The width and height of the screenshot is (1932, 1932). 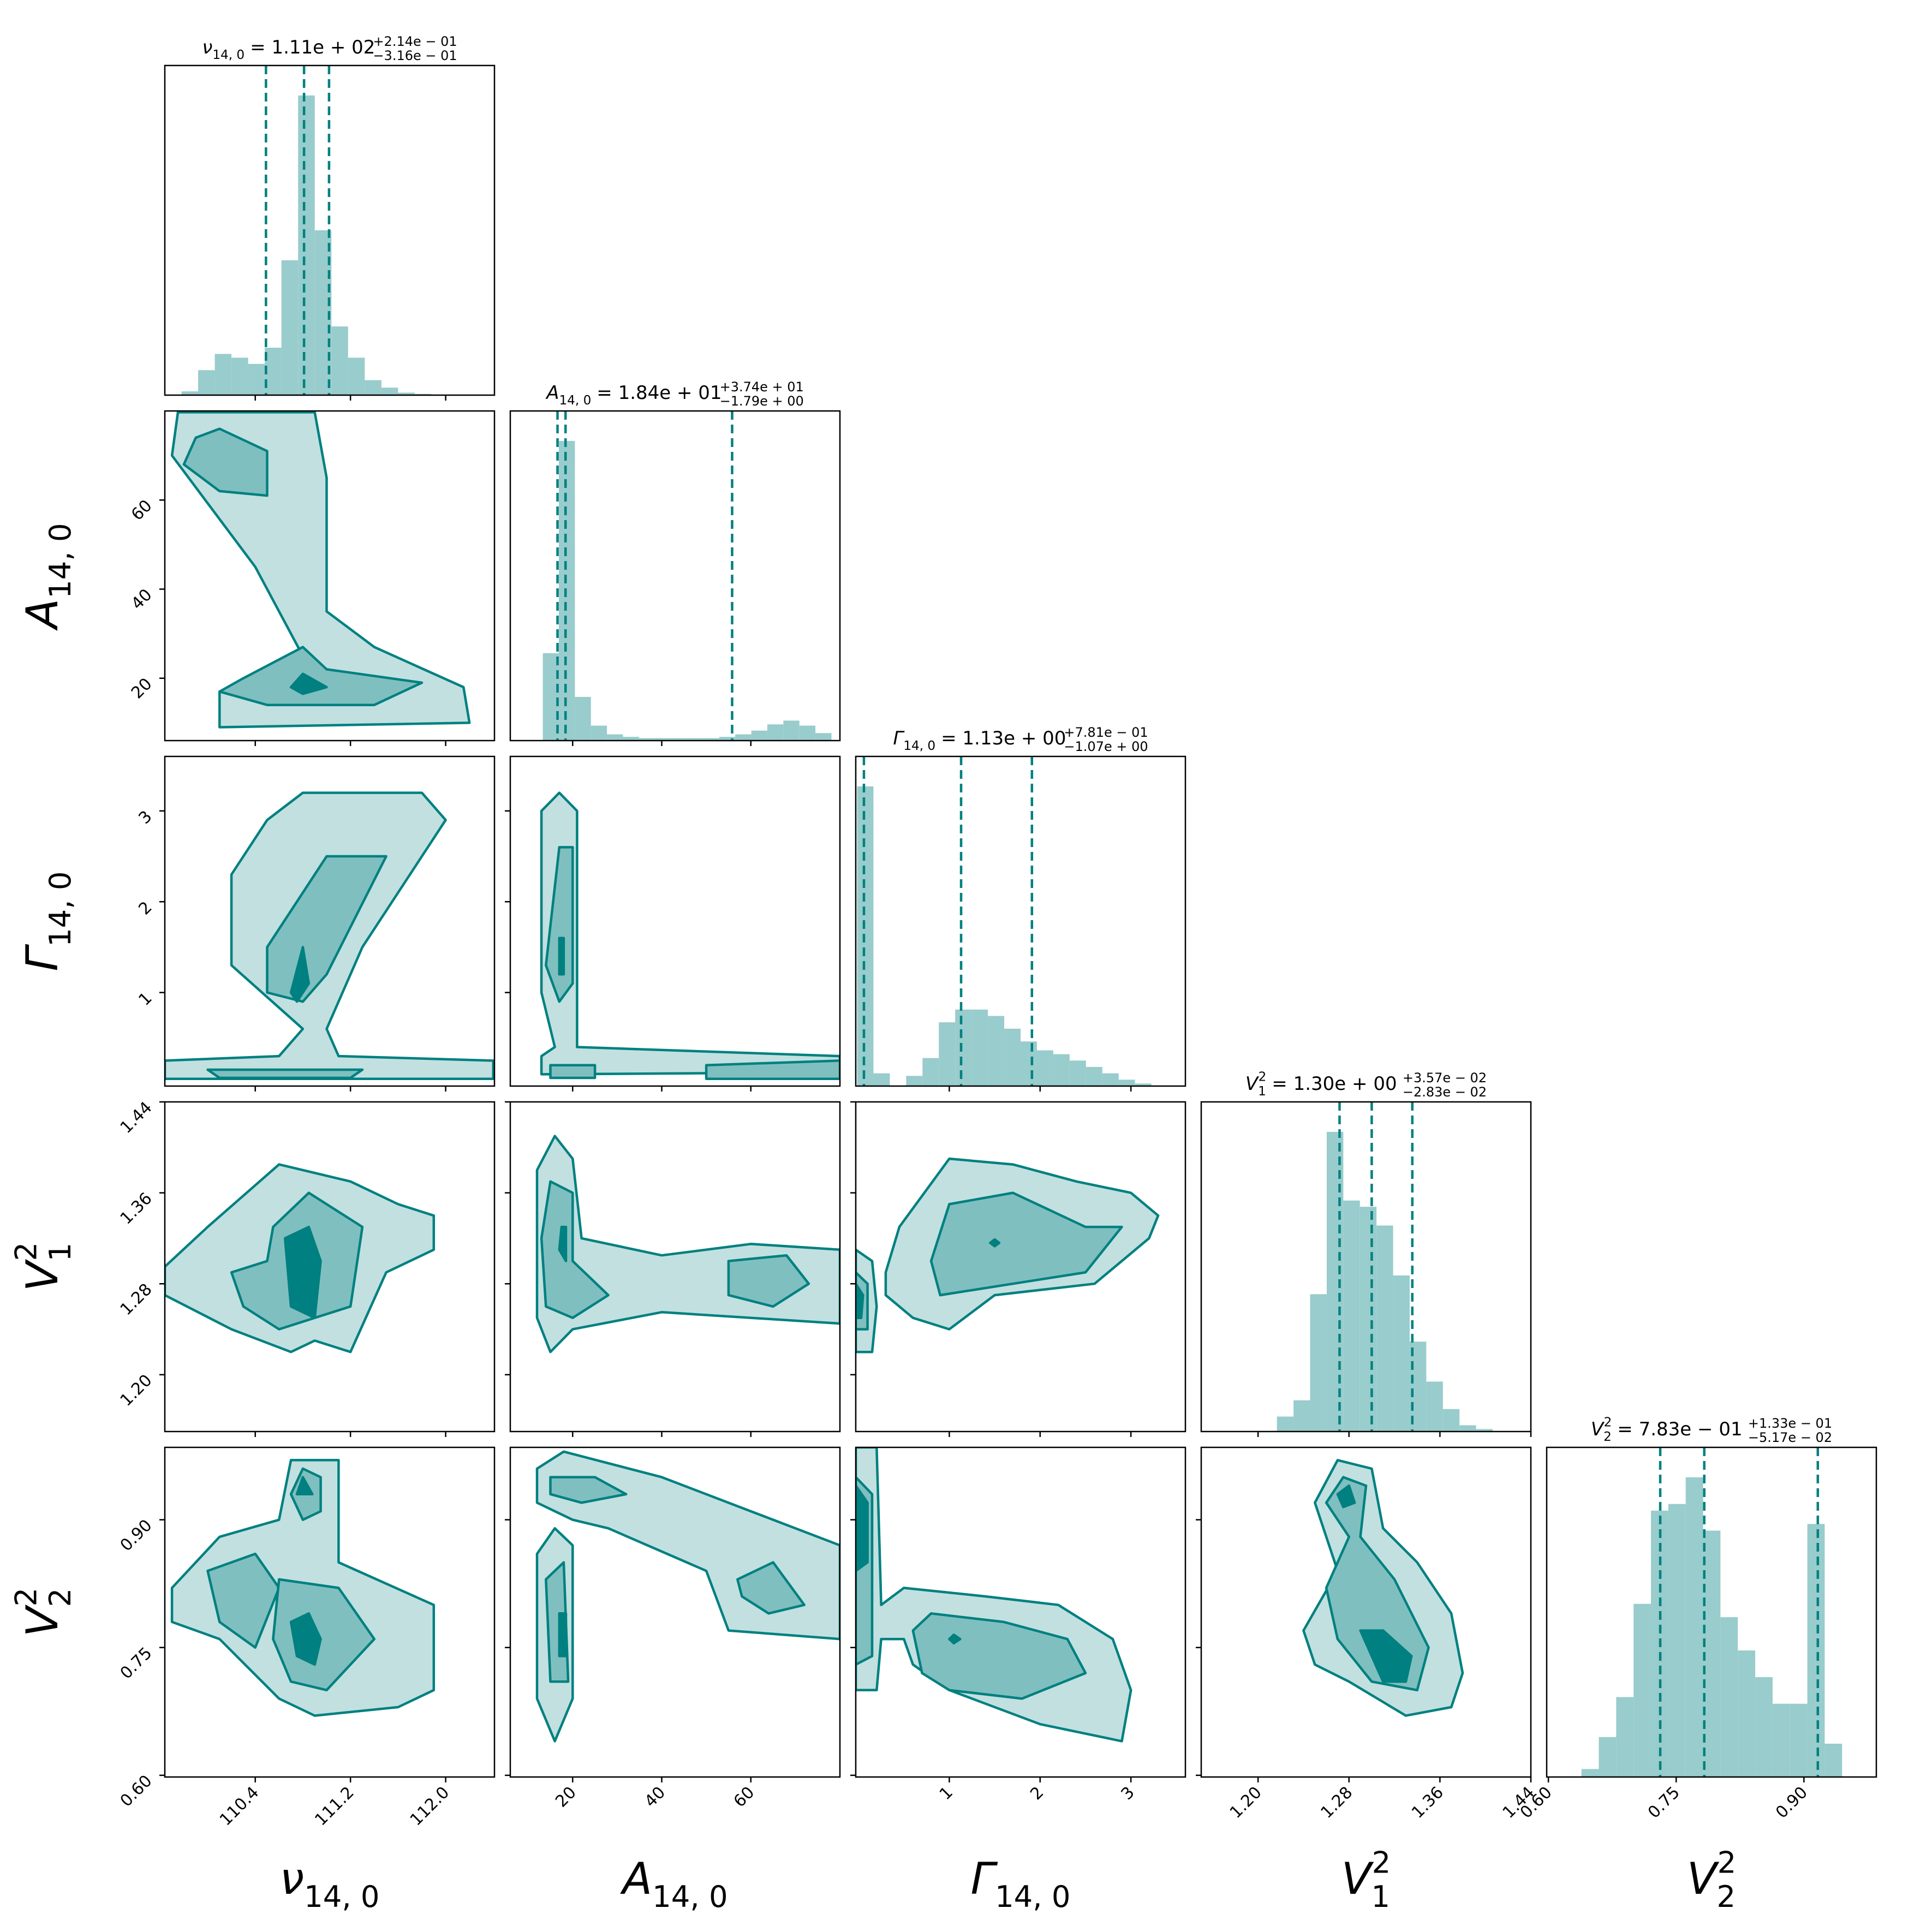 I want to click on y-axis-label: A14, 0, so click(x=47, y=577).